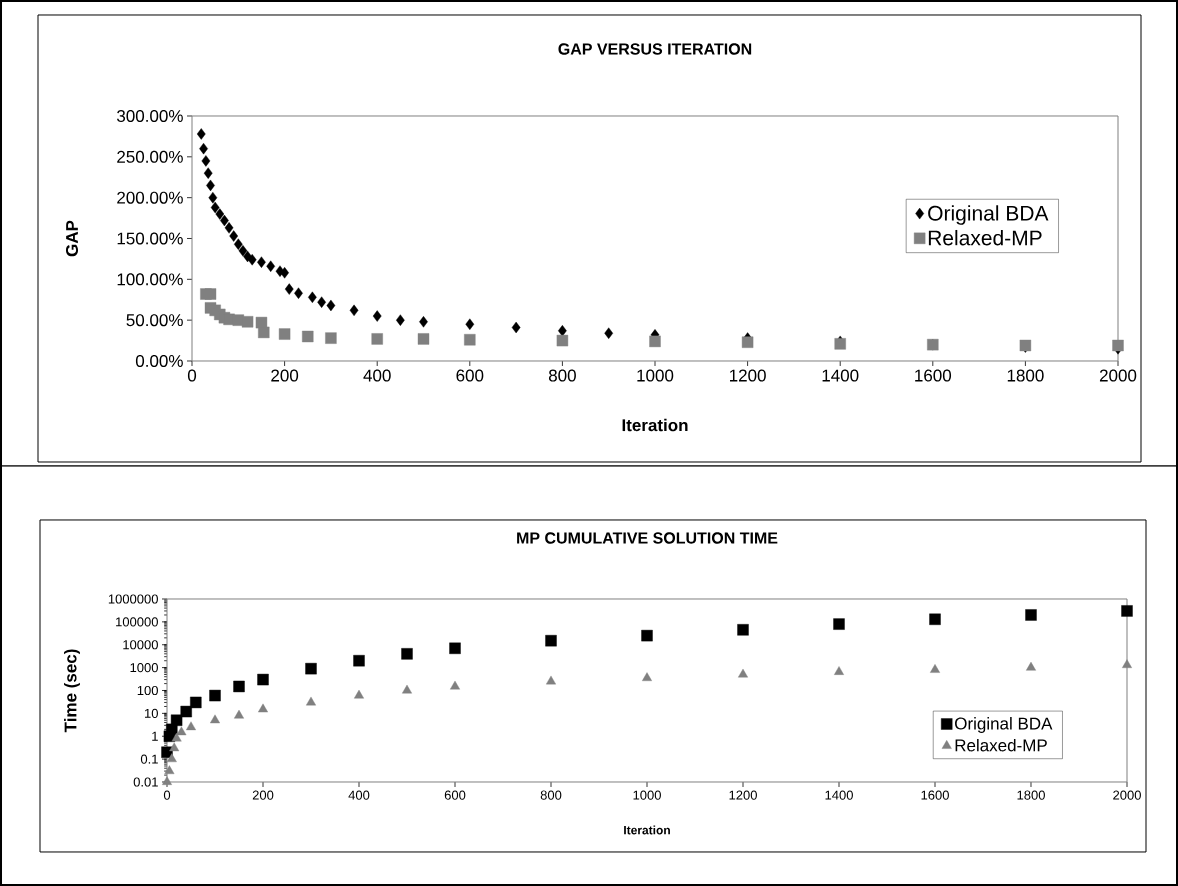 Image resolution: width=1178 pixels, height=886 pixels. I want to click on y-tick-label: 10000, so click(140, 645).